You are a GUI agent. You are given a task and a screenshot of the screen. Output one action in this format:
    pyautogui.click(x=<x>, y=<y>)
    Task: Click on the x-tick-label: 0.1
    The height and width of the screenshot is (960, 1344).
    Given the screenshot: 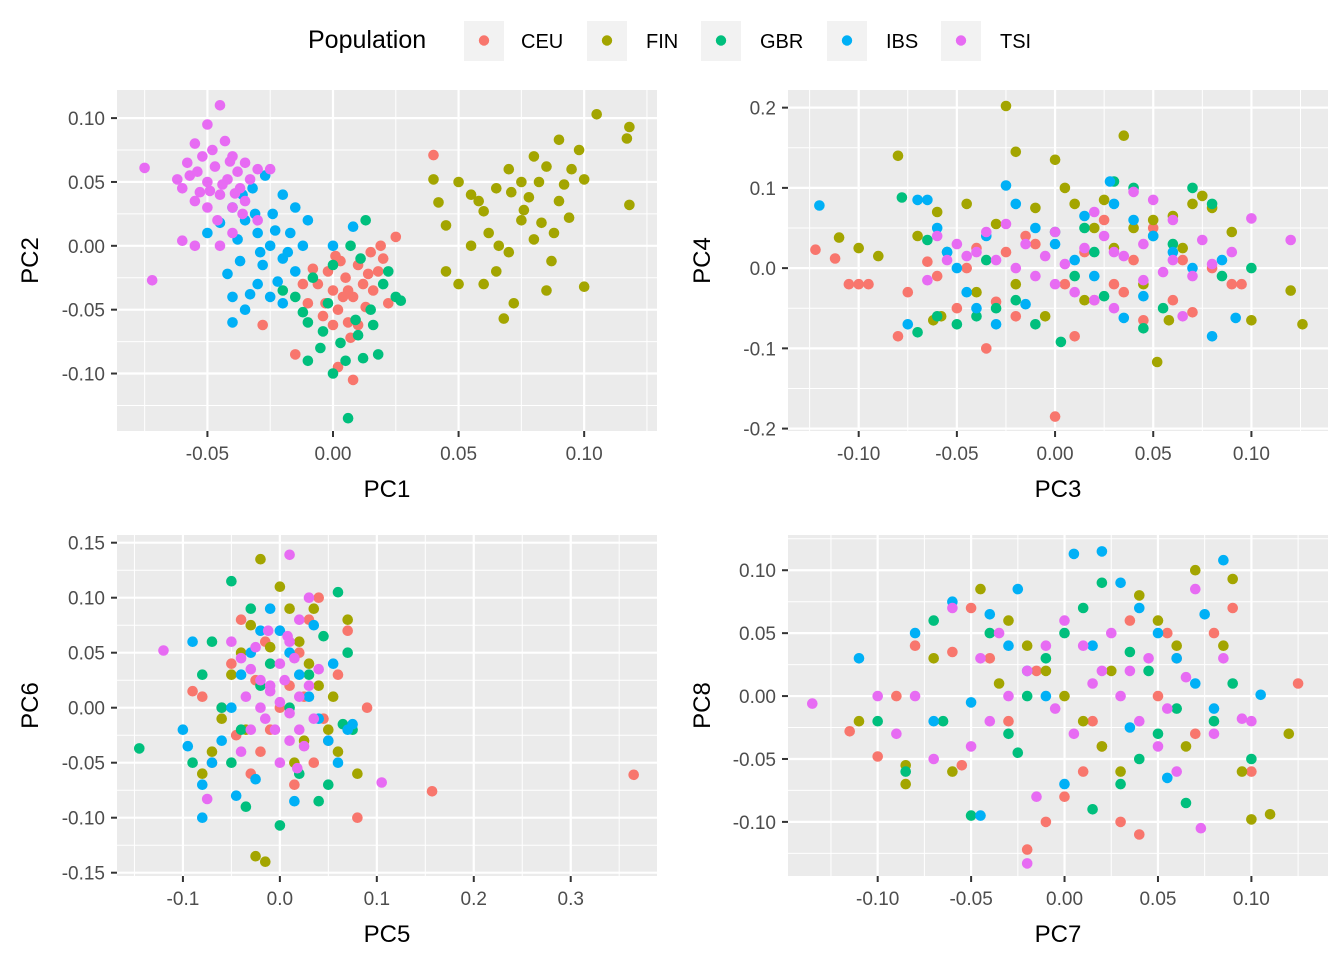 What is the action you would take?
    pyautogui.click(x=377, y=899)
    